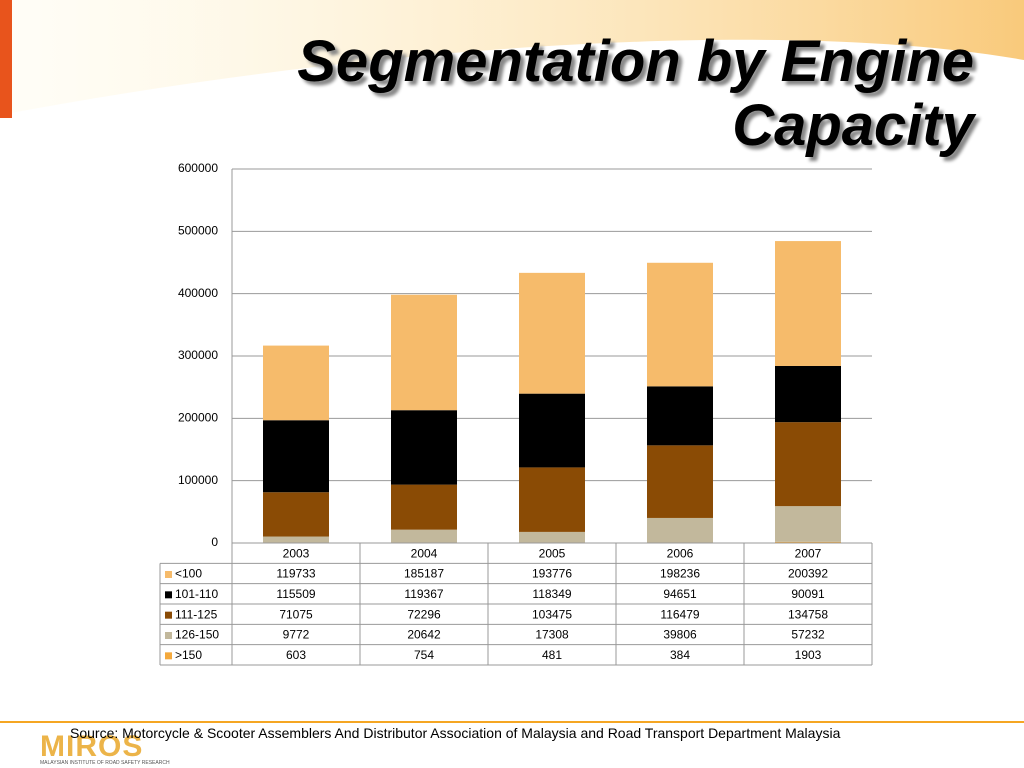 Image resolution: width=1024 pixels, height=768 pixels. What do you see at coordinates (198, 418) in the screenshot?
I see `y-tick-label: 200000` at bounding box center [198, 418].